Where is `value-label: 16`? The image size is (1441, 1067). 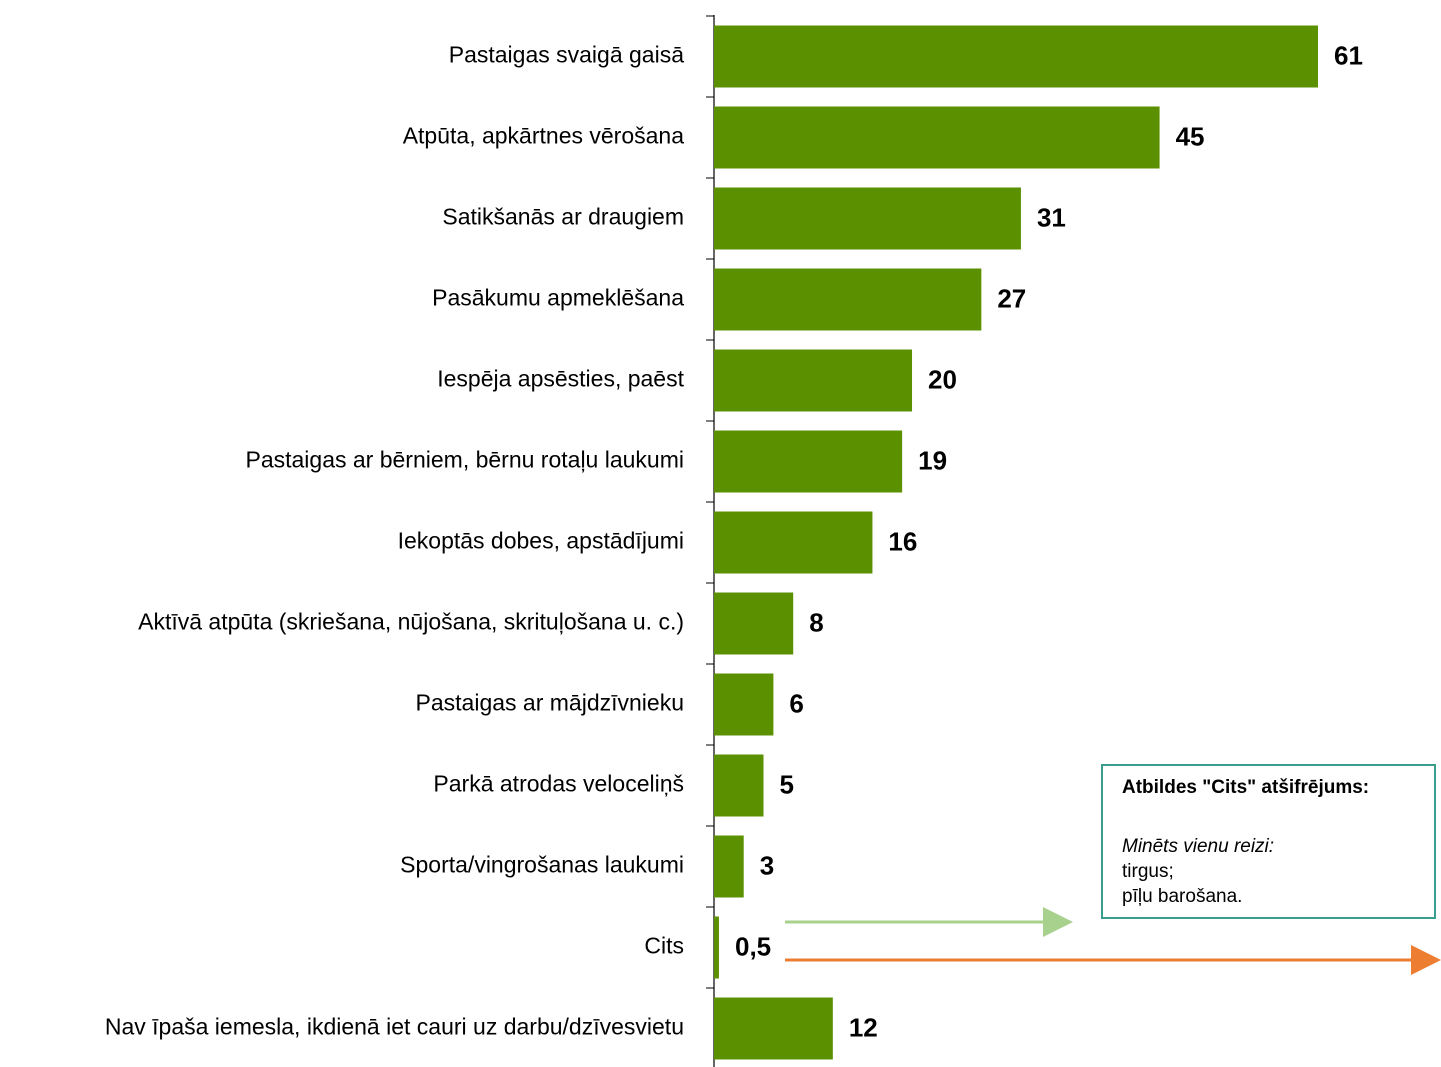 value-label: 16 is located at coordinates (902, 541).